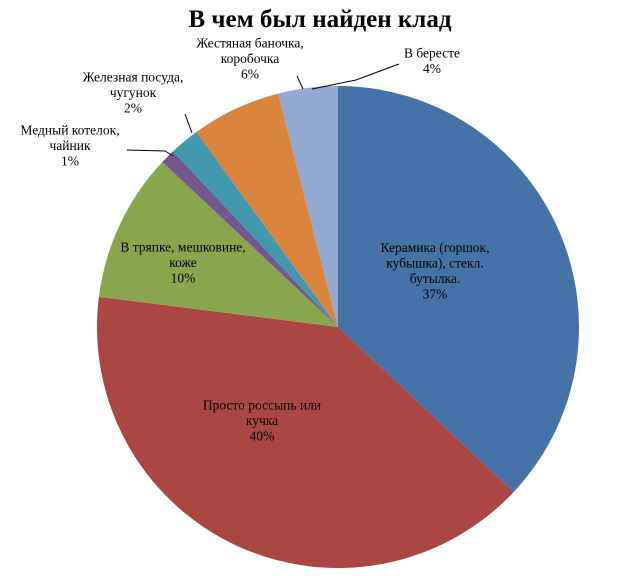 The height and width of the screenshot is (576, 640). What do you see at coordinates (434, 262) in the screenshot?
I see `slice-label-line: кубышка), стекл.` at bounding box center [434, 262].